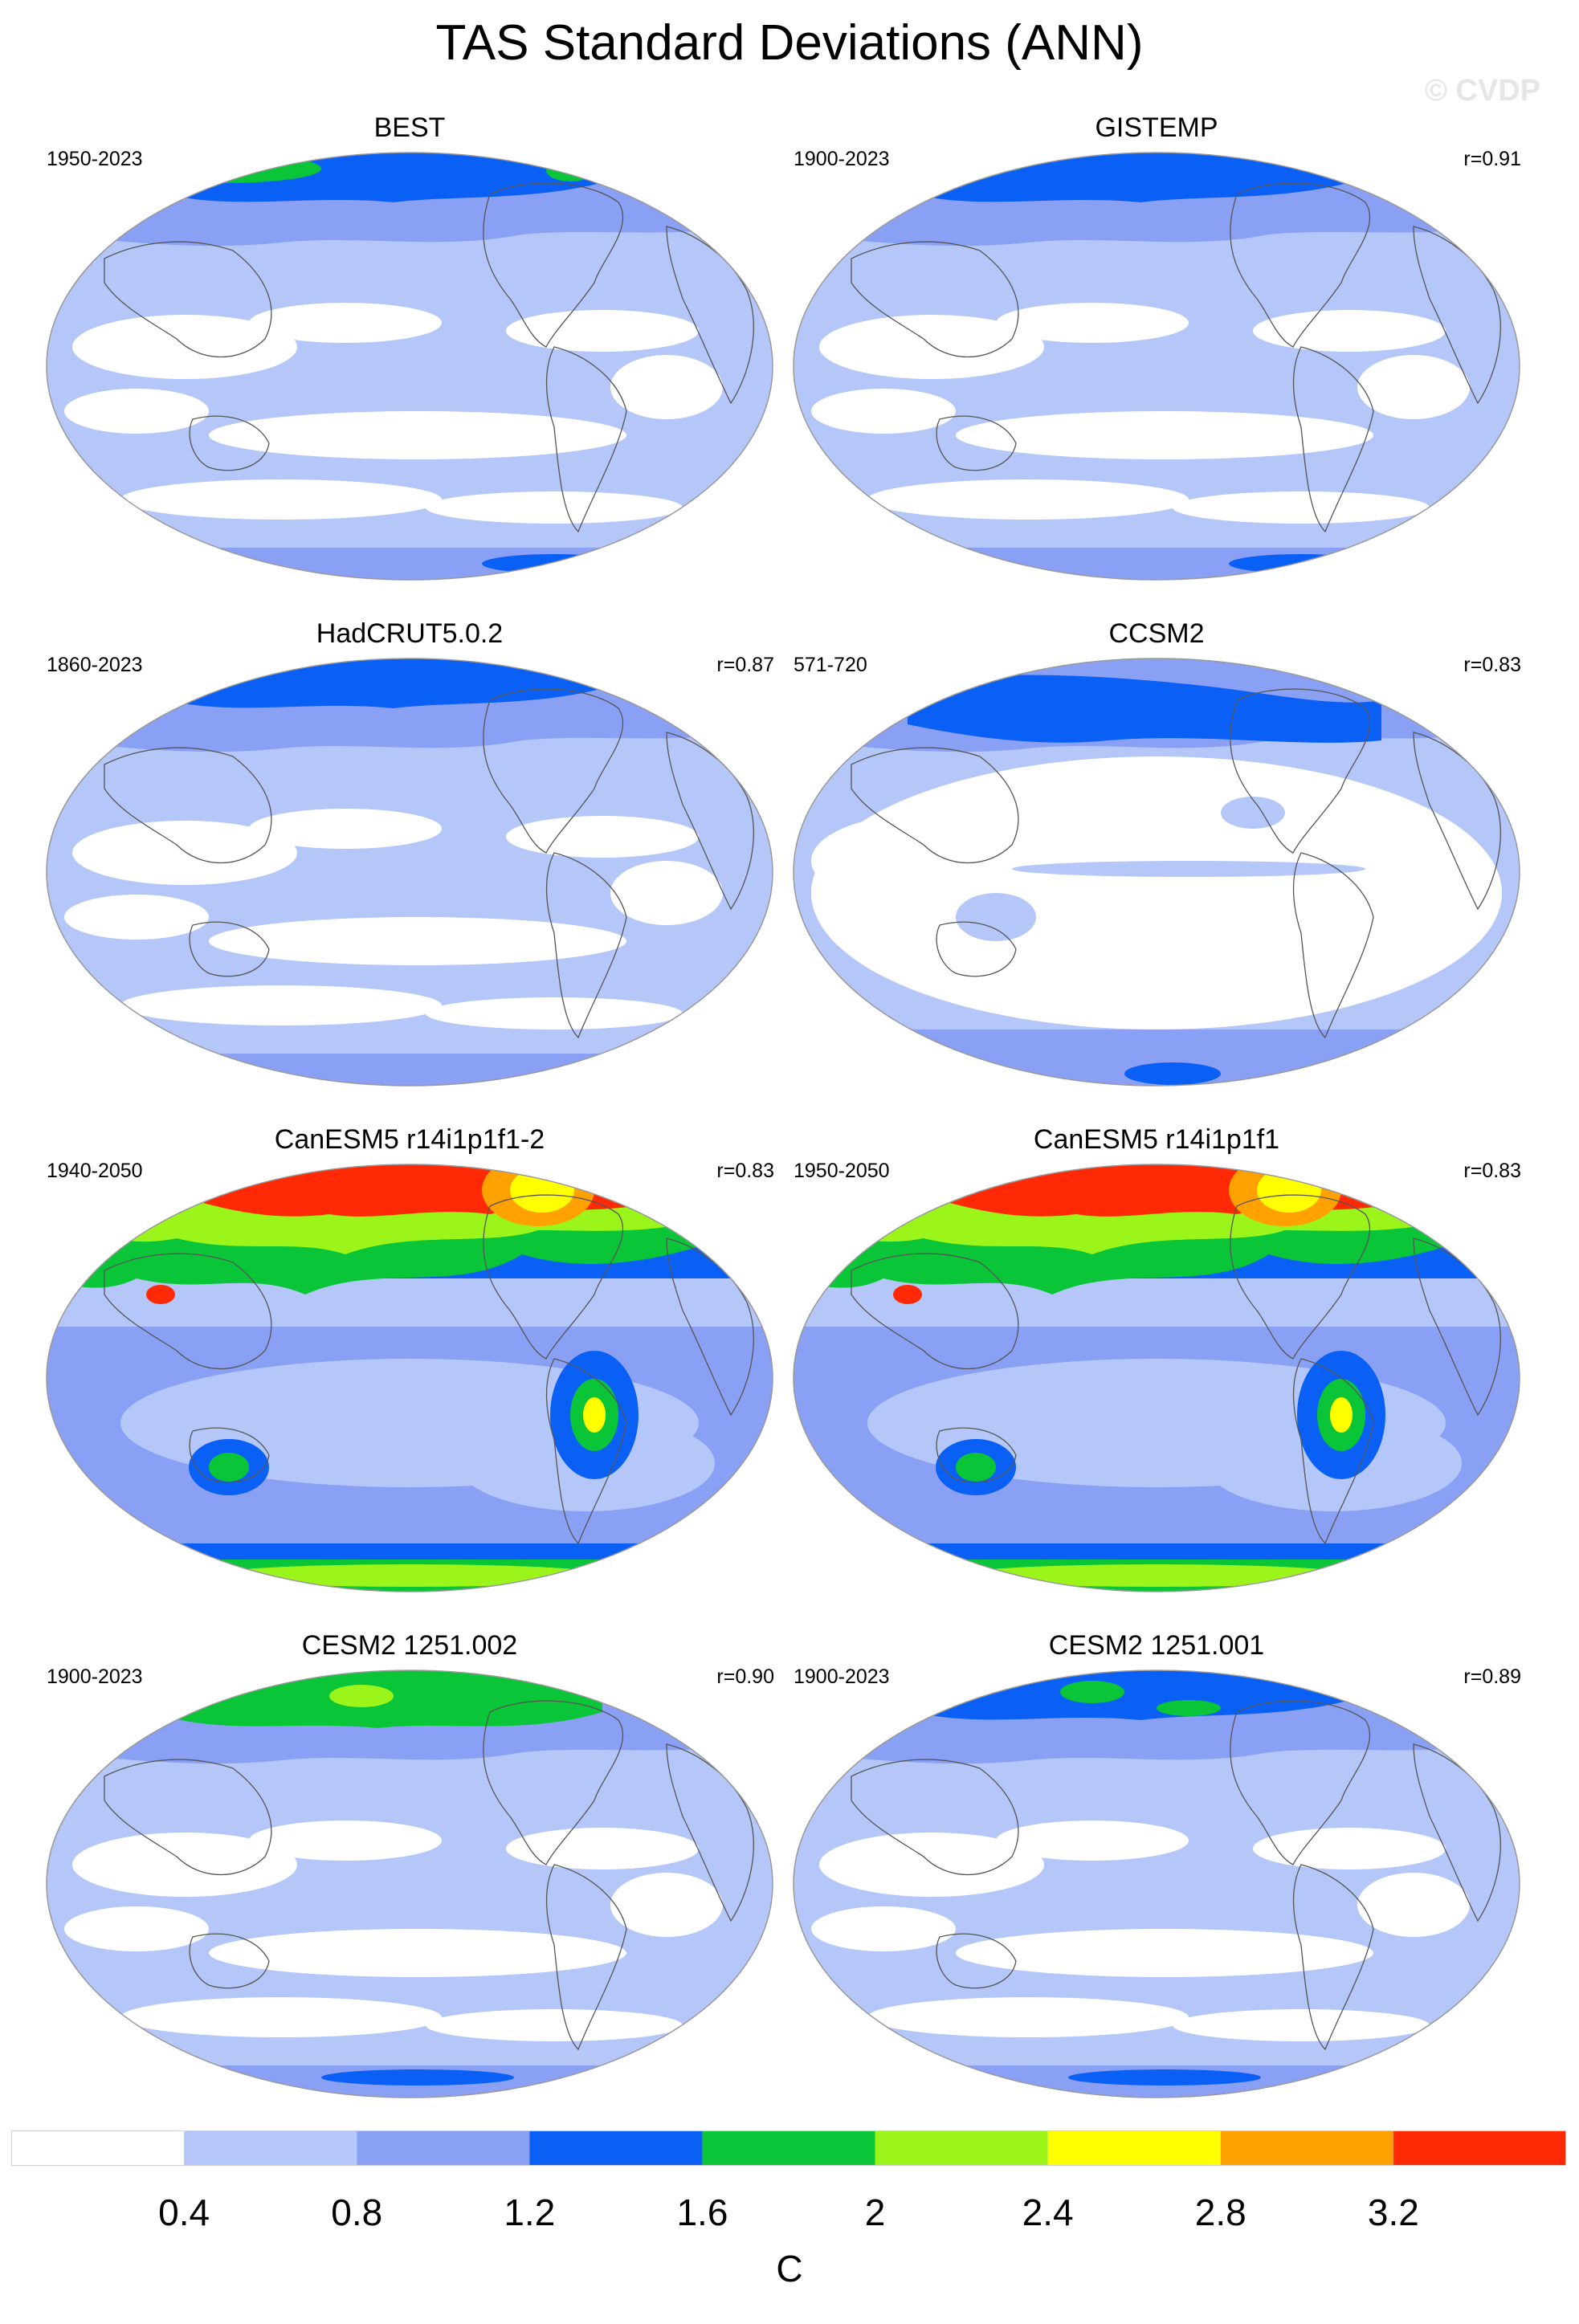 Image resolution: width=1579 pixels, height=2324 pixels. What do you see at coordinates (830, 665) in the screenshot?
I see `panel-years: 571-720` at bounding box center [830, 665].